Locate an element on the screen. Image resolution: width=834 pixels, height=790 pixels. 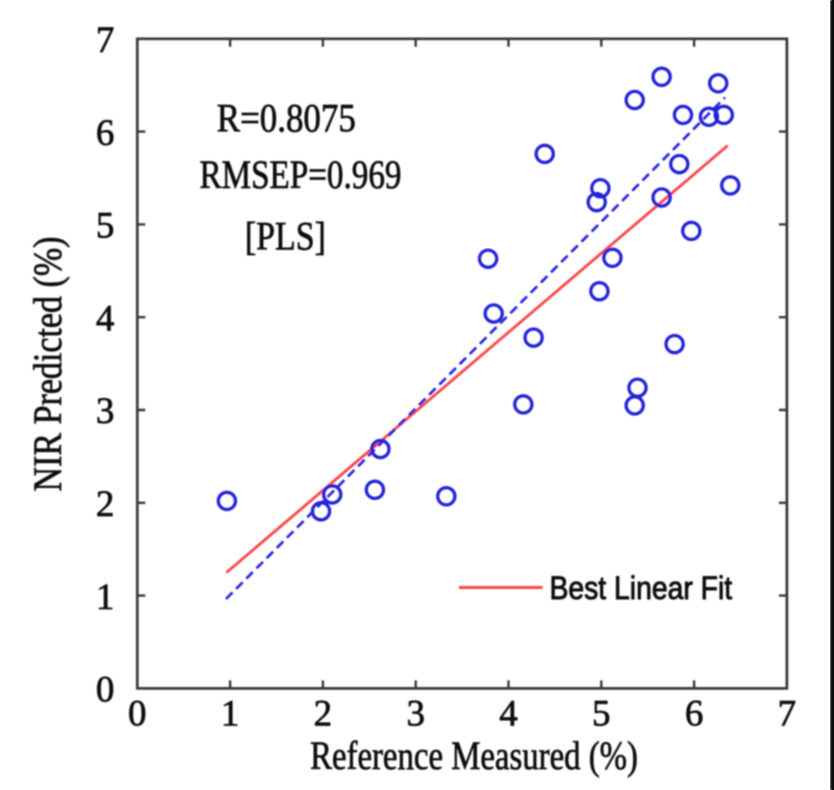
svg-text: [PLS] is located at coordinates (285, 236).